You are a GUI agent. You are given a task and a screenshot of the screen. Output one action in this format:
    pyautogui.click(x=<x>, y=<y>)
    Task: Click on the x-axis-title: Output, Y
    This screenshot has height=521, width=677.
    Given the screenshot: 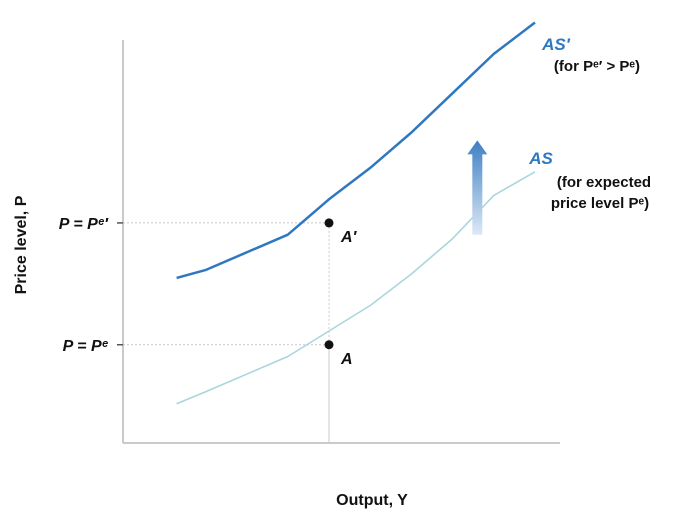 What is the action you would take?
    pyautogui.click(x=372, y=500)
    